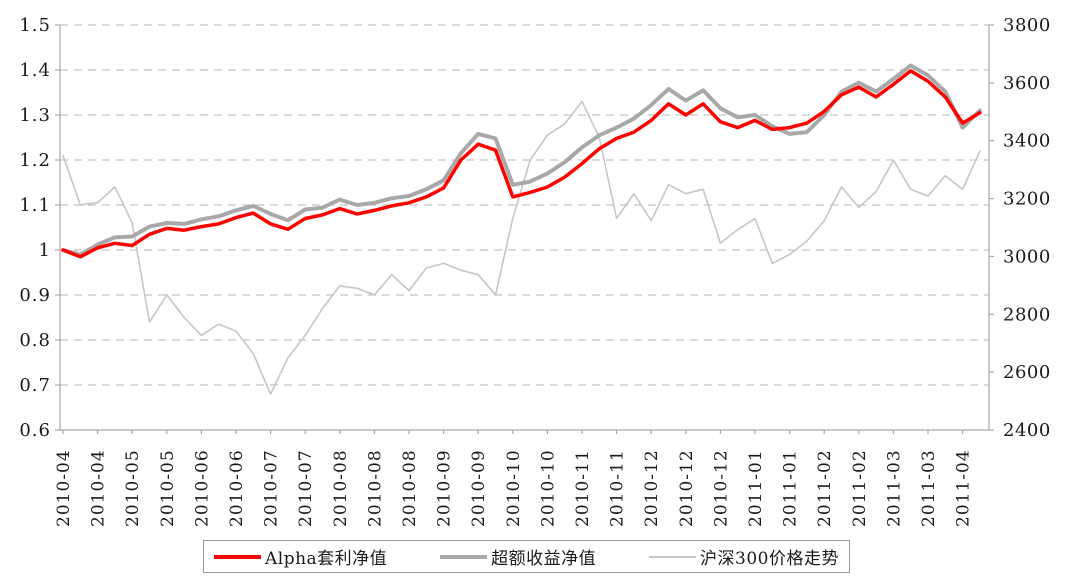 The image size is (1074, 579). What do you see at coordinates (673, 556) in the screenshot?
I see `legend-line-sample-csi300` at bounding box center [673, 556].